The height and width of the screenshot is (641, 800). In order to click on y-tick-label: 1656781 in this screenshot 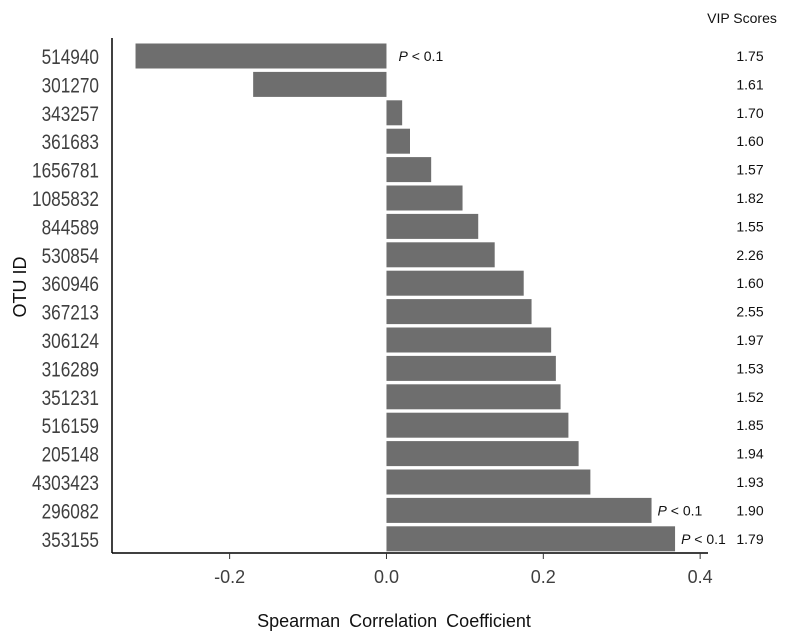, I will do `click(65, 171)`.